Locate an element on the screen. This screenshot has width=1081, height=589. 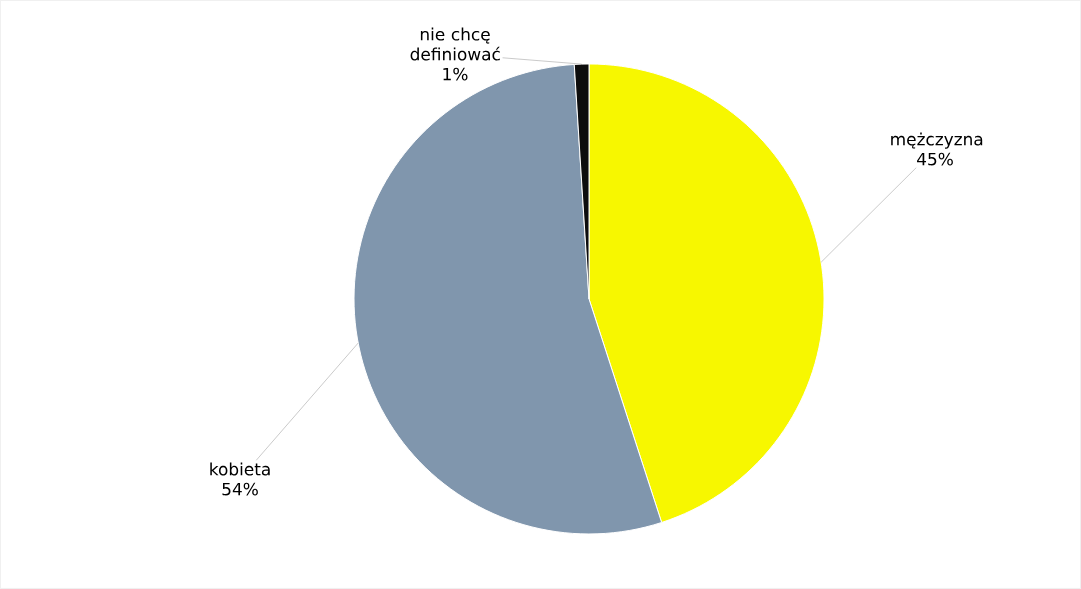
slice-label: mężczyzna is located at coordinates (937, 140).